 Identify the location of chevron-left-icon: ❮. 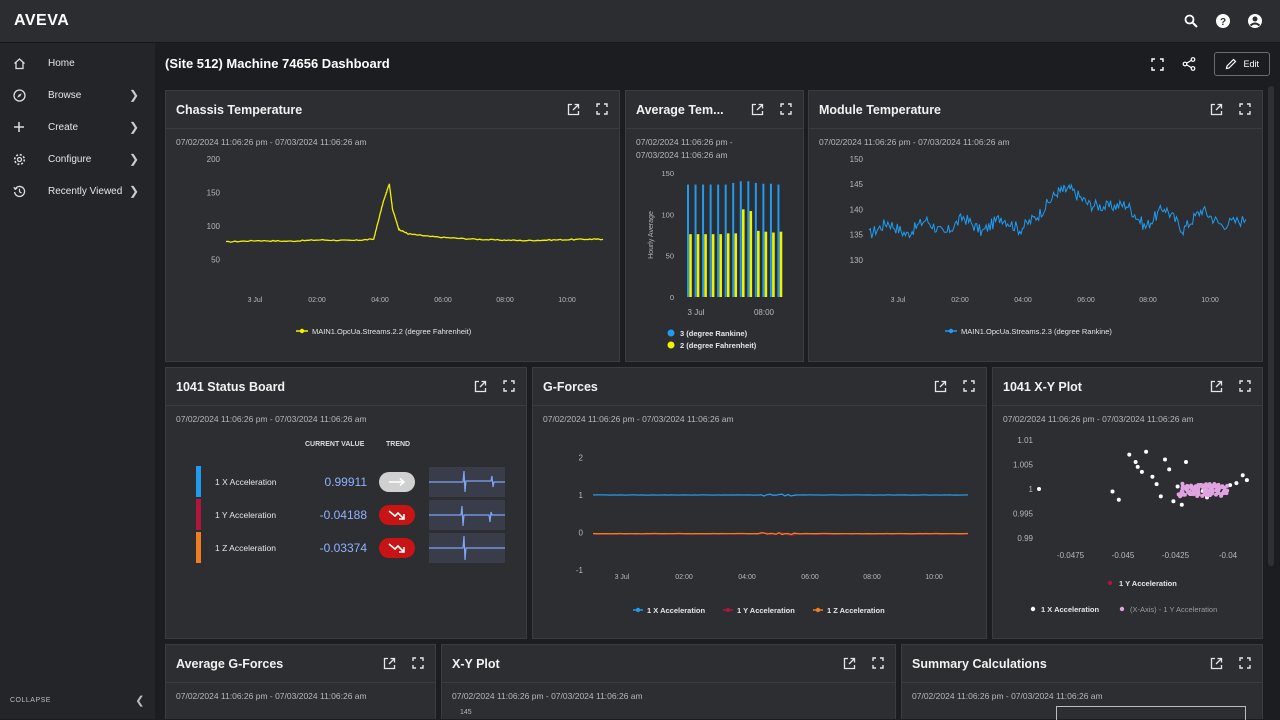
(140, 701).